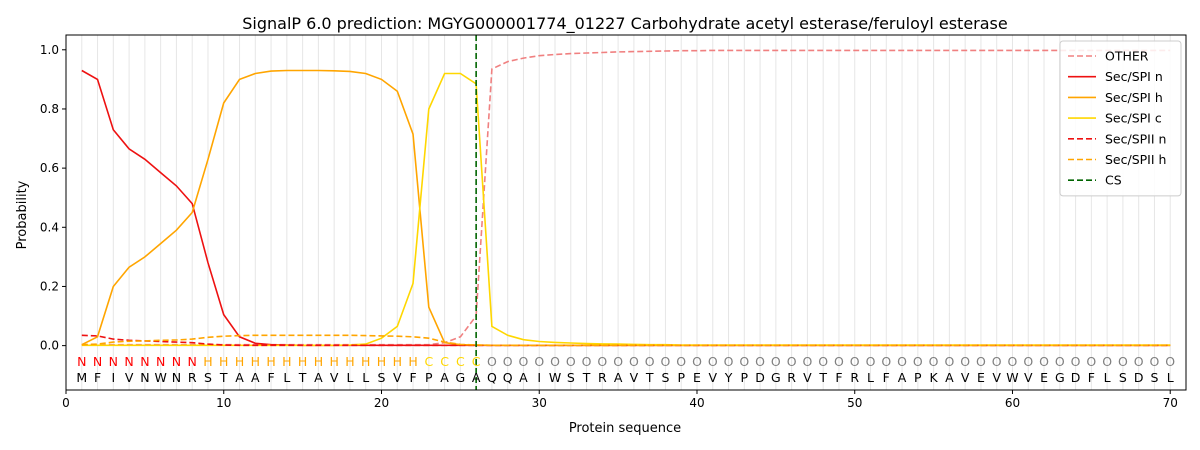 This screenshot has width=1200, height=450. What do you see at coordinates (49, 286) in the screenshot?
I see `y-tick-label: 0.2` at bounding box center [49, 286].